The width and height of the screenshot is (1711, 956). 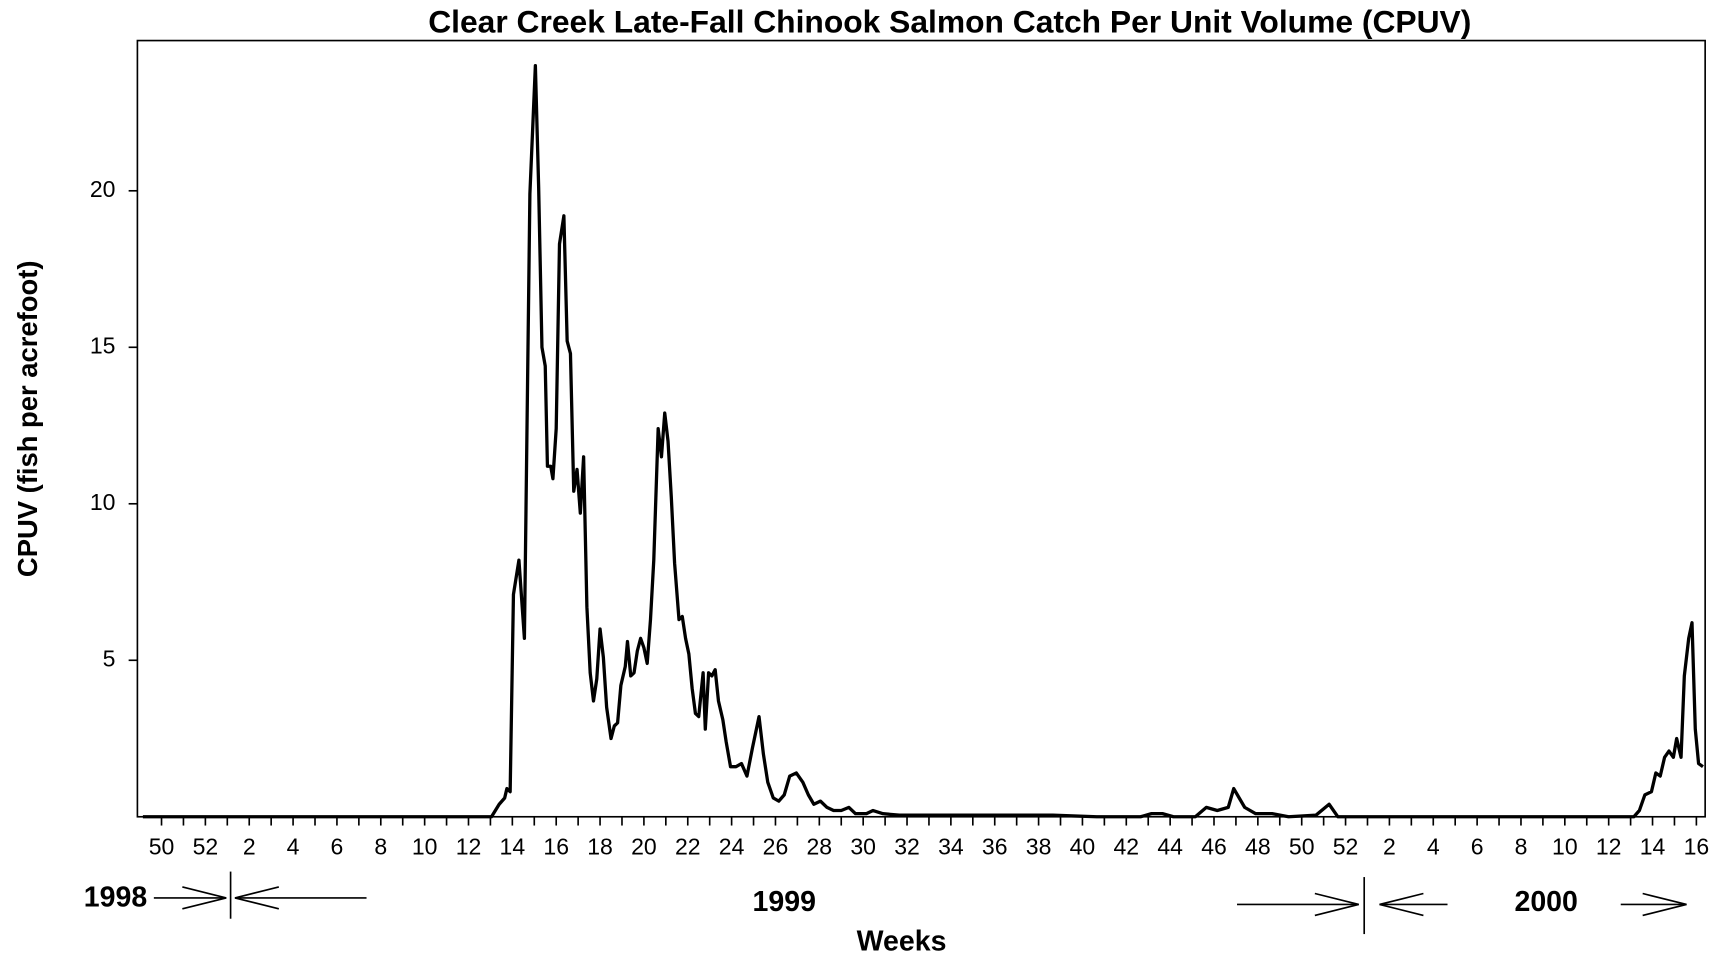 What do you see at coordinates (920, 903) in the screenshot?
I see `year-arrows` at bounding box center [920, 903].